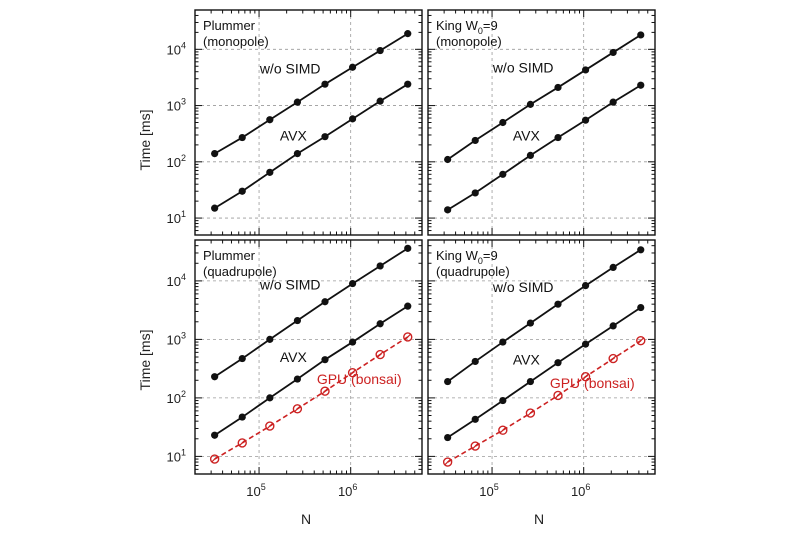  Describe the element at coordinates (255, 490) in the screenshot. I see `x-tick-label: 10⁵` at that location.